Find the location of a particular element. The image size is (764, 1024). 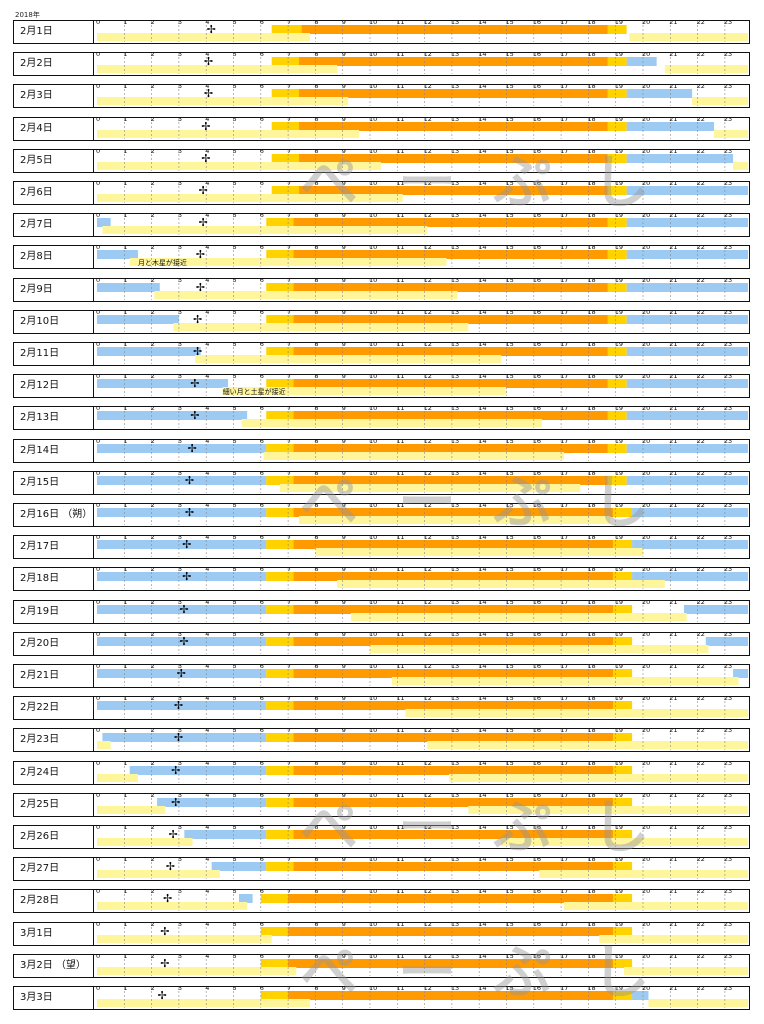

date-label: 2月13日 is located at coordinates (54, 418).